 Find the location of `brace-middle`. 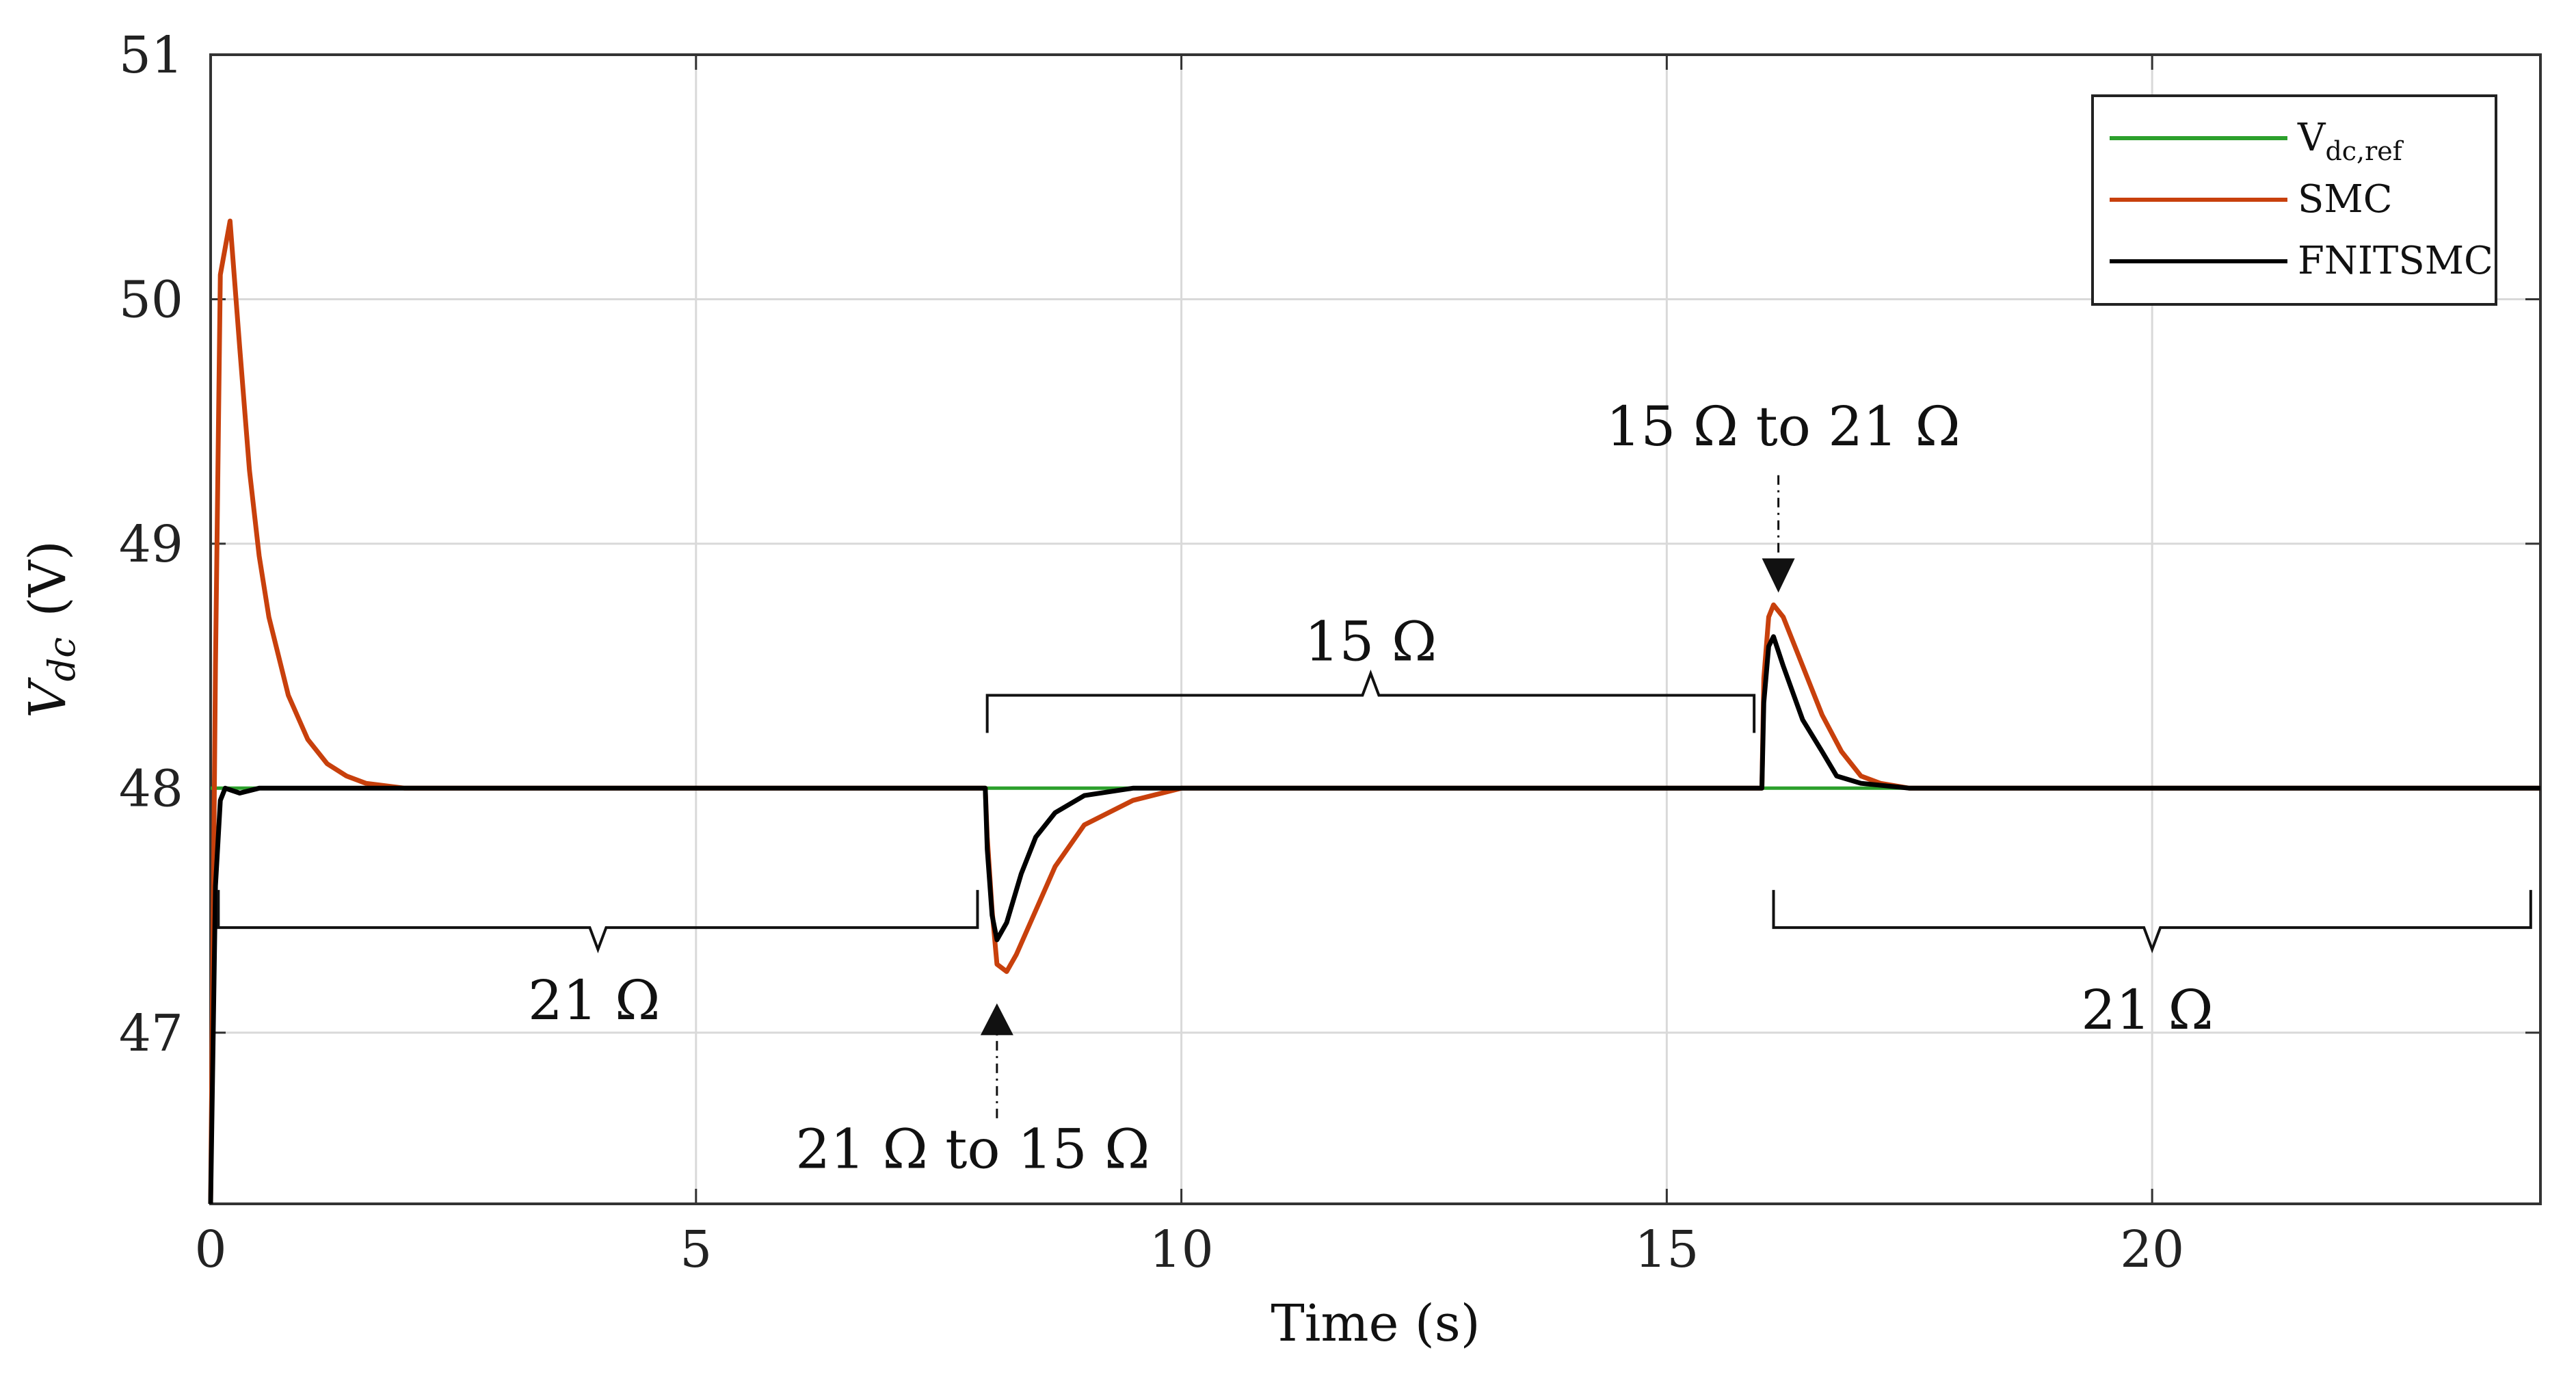

brace-middle is located at coordinates (1370, 701).